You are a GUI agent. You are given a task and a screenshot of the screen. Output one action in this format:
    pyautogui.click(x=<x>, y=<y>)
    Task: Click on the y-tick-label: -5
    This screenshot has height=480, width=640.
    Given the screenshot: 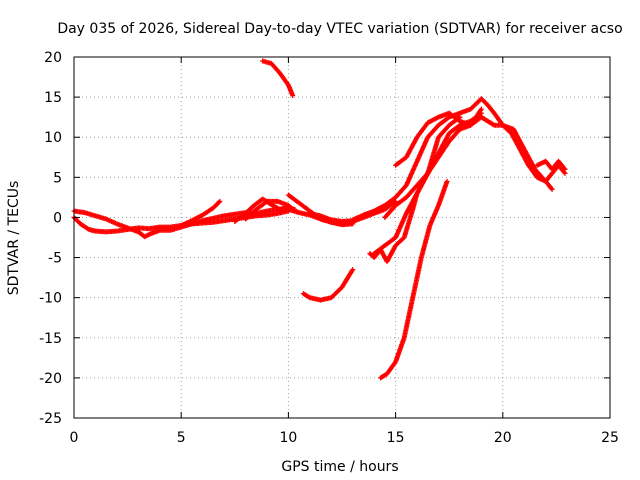 What is the action you would take?
    pyautogui.click(x=55, y=259)
    